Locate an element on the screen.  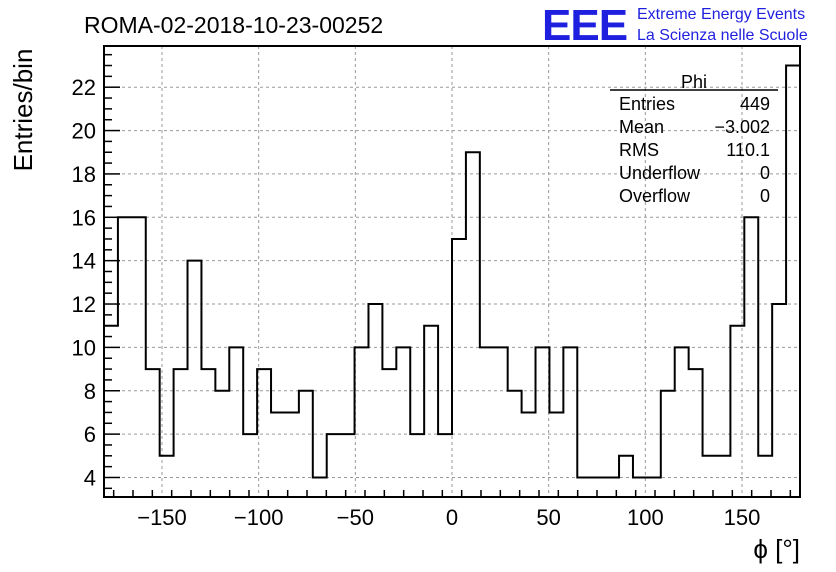
y-tick-label: 14 is located at coordinates (84, 261).